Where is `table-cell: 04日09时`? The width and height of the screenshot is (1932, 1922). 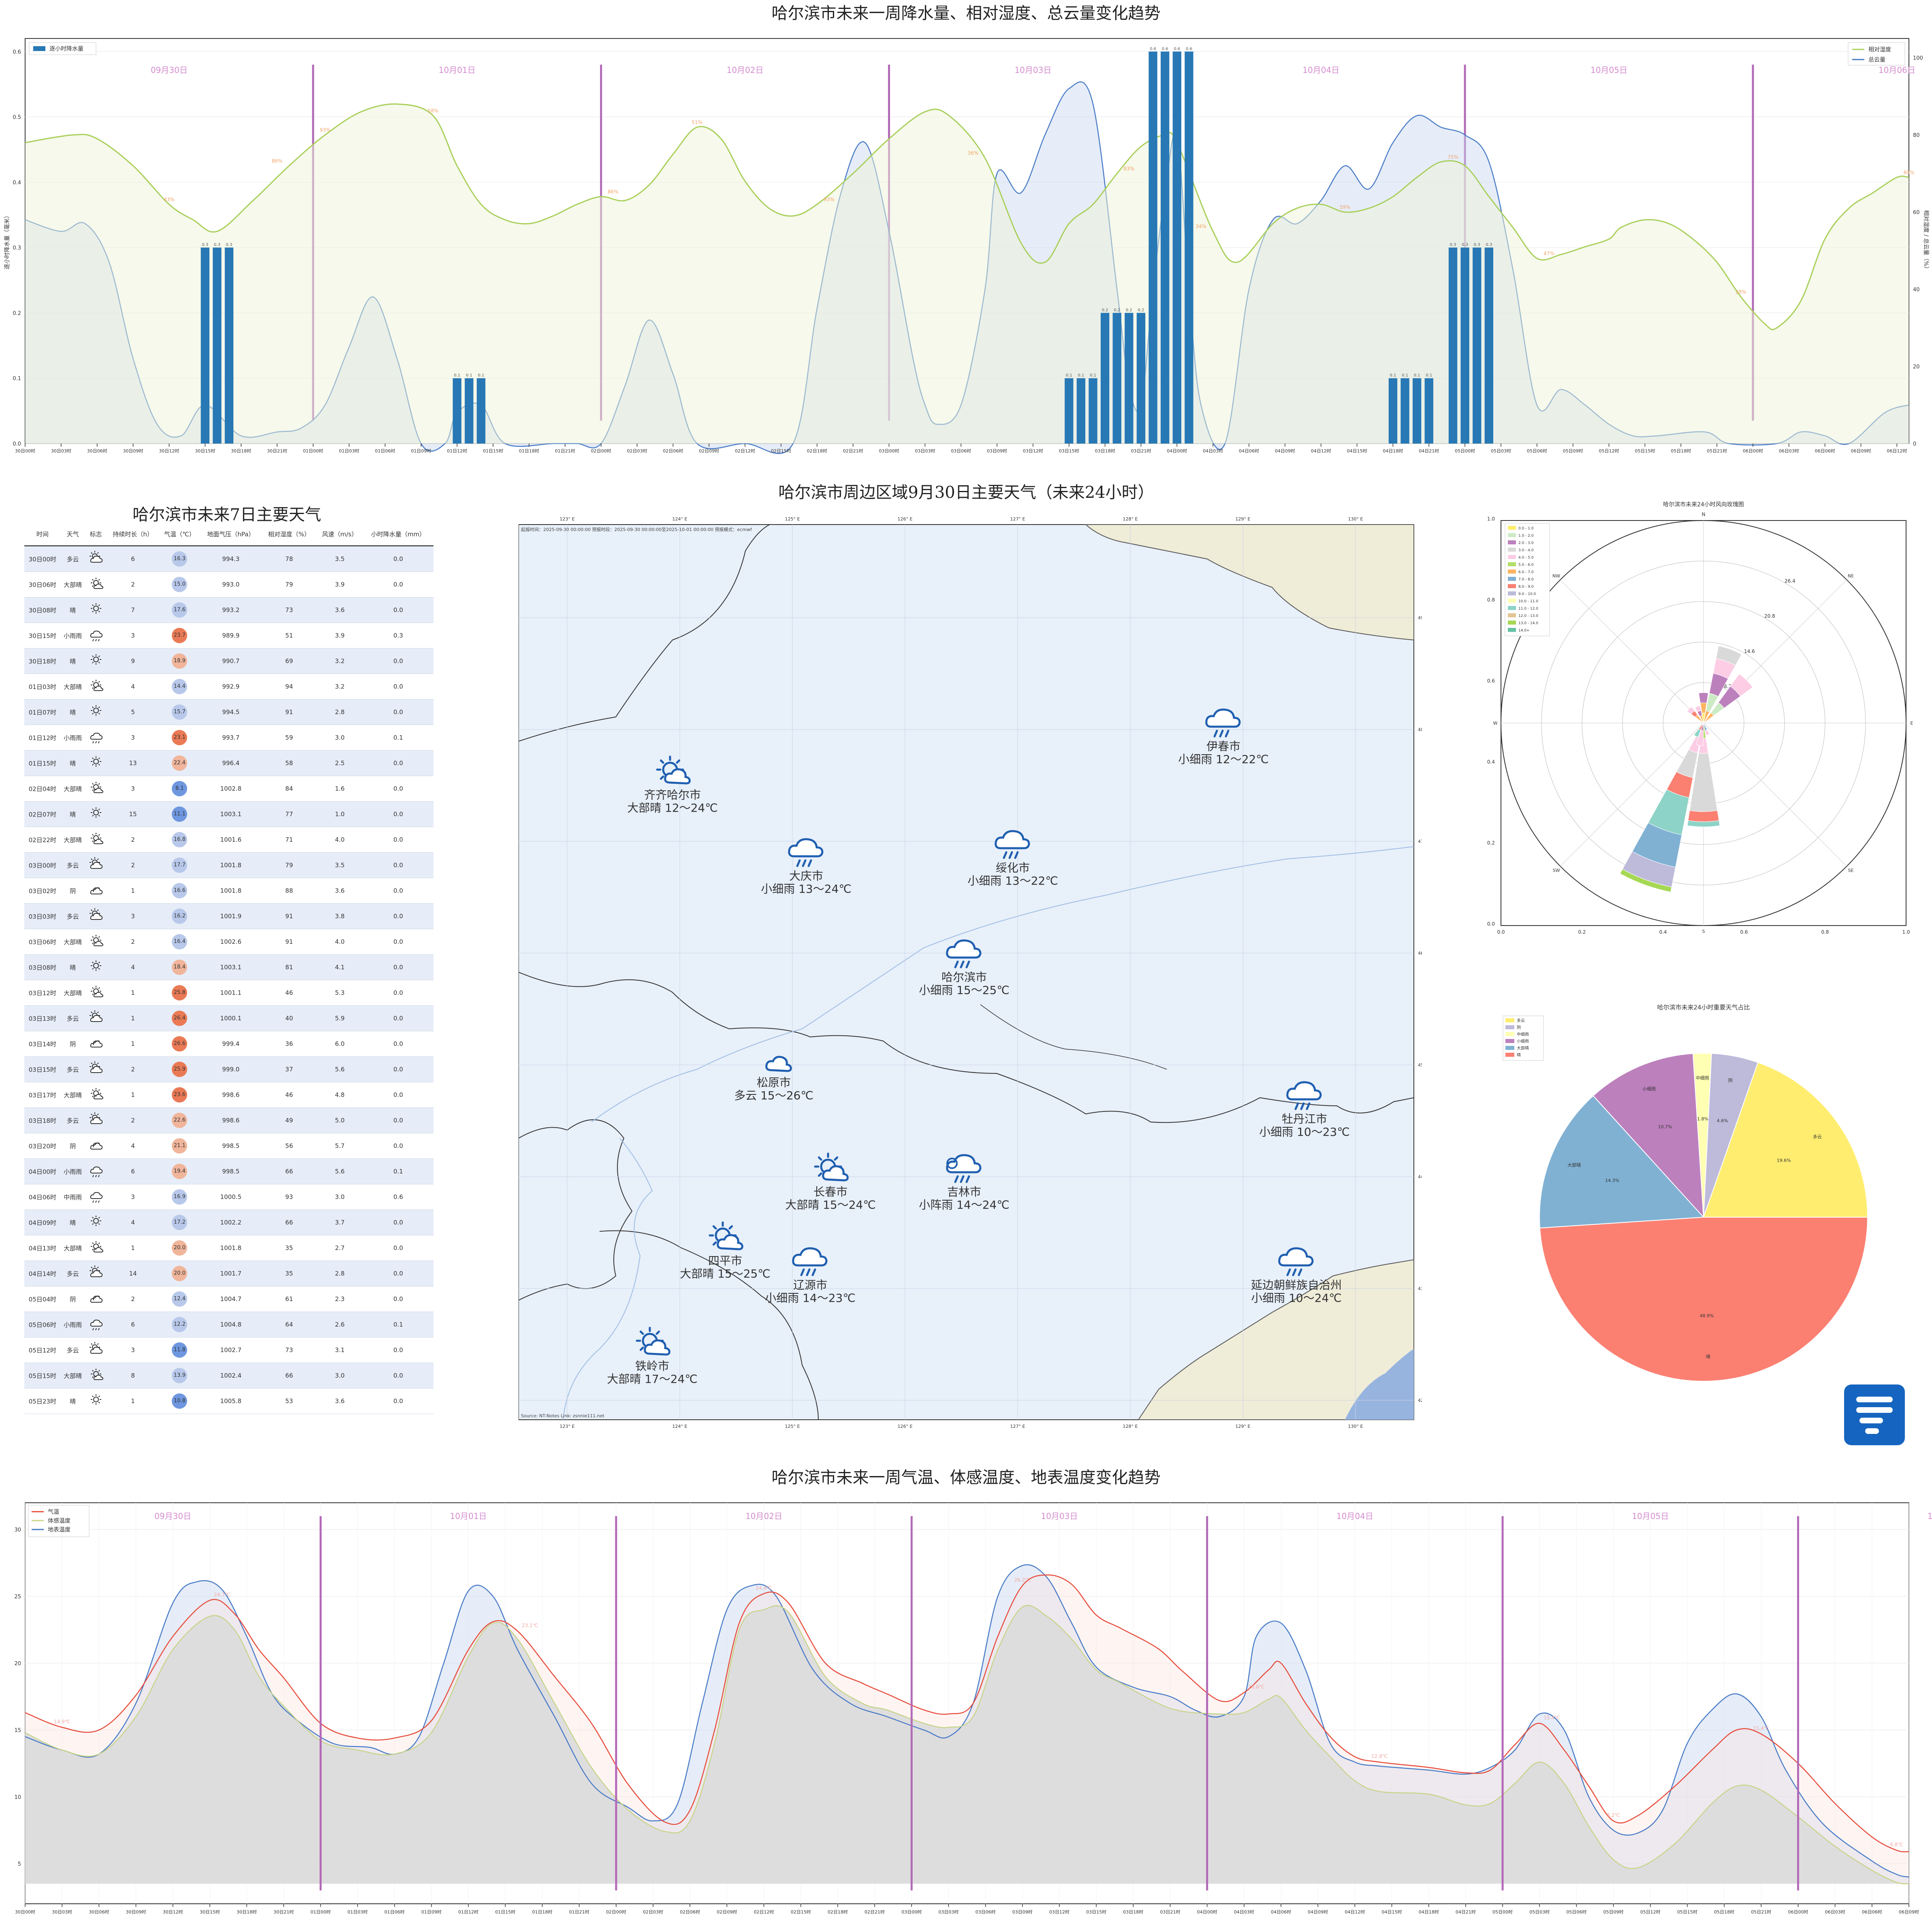
table-cell: 04日09时 is located at coordinates (42, 1223).